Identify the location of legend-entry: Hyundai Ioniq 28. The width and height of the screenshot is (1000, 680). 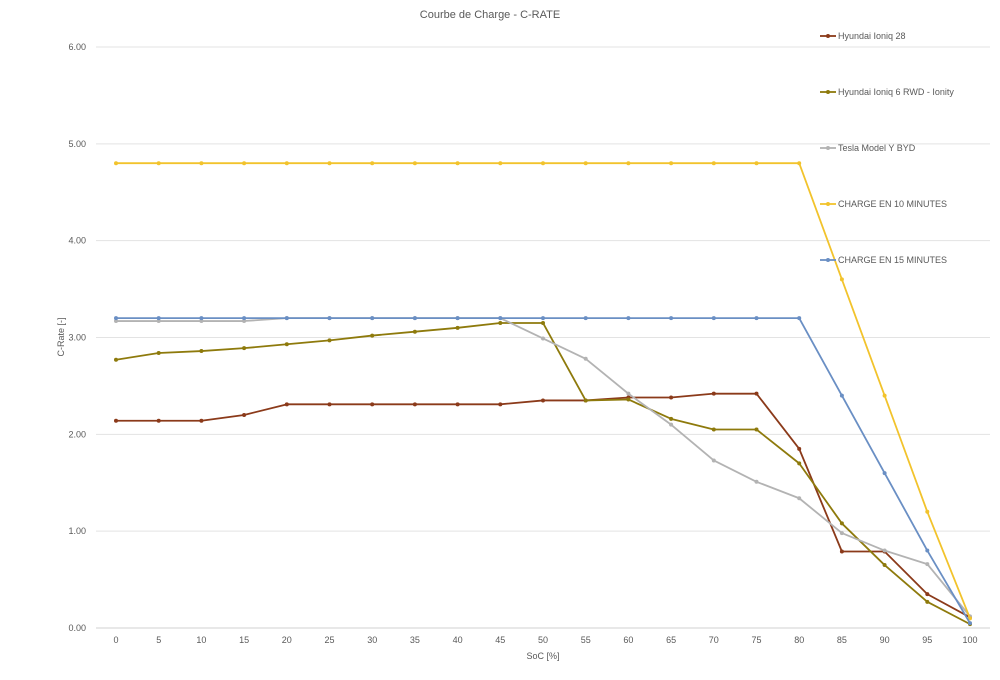
(863, 36).